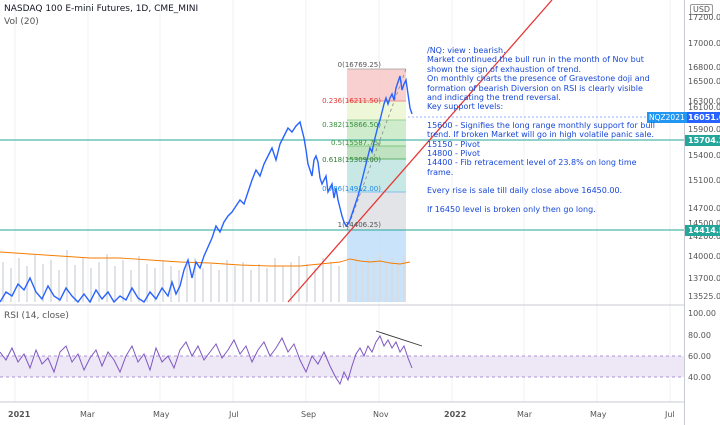  Describe the element at coordinates (699, 377) in the screenshot. I see `rsi-axis-label: 40.00` at that location.